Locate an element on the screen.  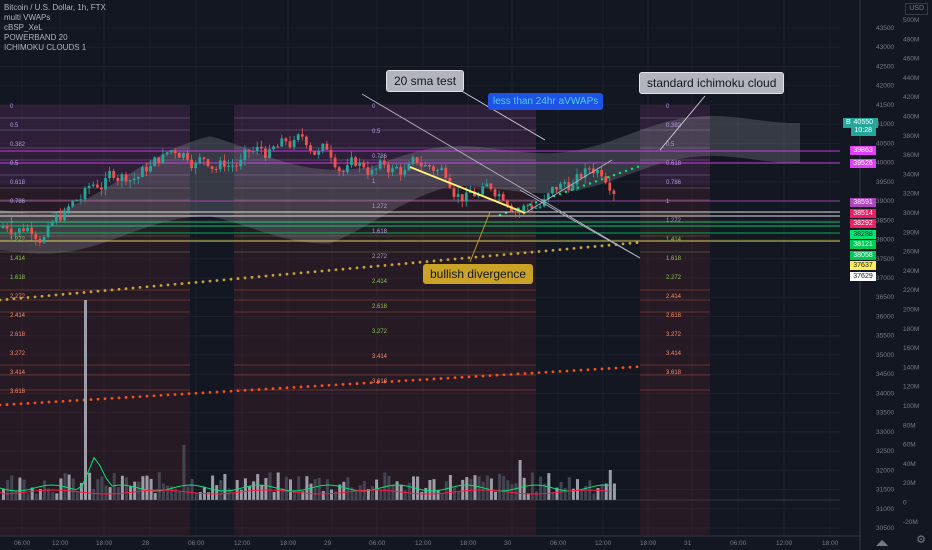
callout-avwap: less than 24hr aVWAPs is located at coordinates (546, 101).